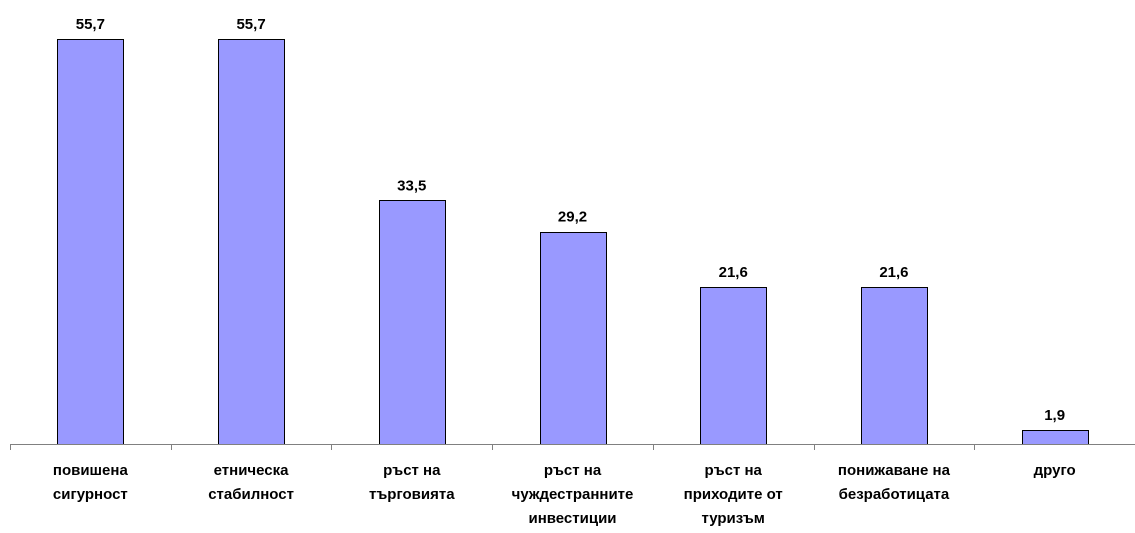 The image size is (1135, 533). I want to click on category-label-line: етническа, so click(251, 470).